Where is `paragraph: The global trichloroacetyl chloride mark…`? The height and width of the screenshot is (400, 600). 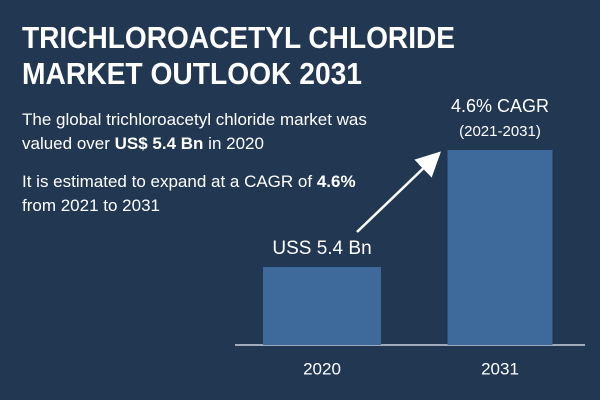 paragraph: The global trichloroacetyl chloride mark… is located at coordinates (198, 132).